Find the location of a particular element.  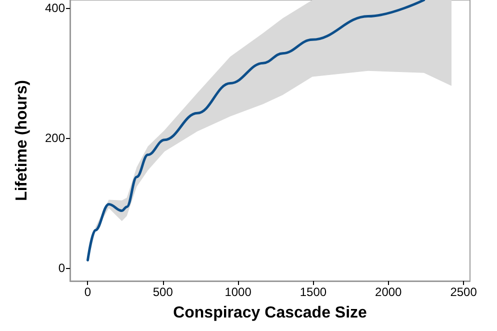

x-tick-label: 2500 is located at coordinates (464, 292).